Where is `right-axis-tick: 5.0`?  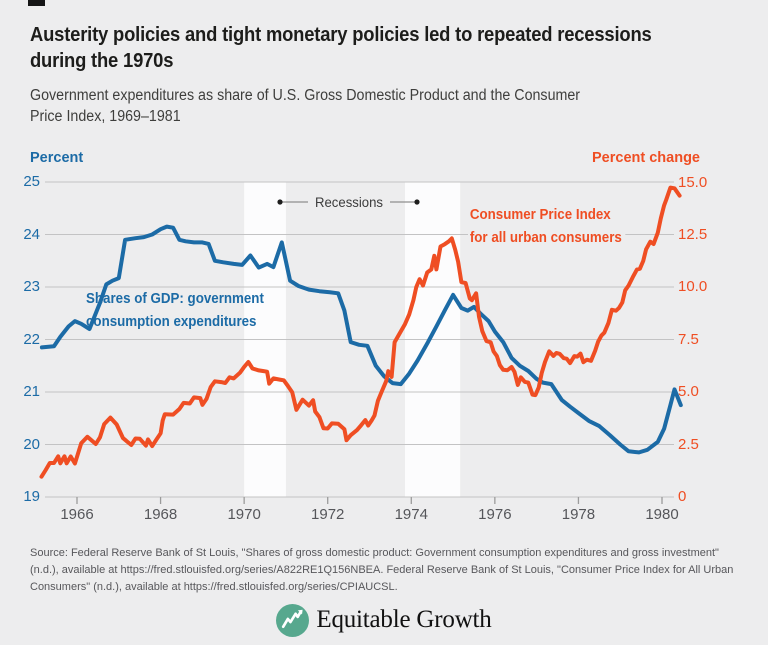 right-axis-tick: 5.0 is located at coordinates (688, 392).